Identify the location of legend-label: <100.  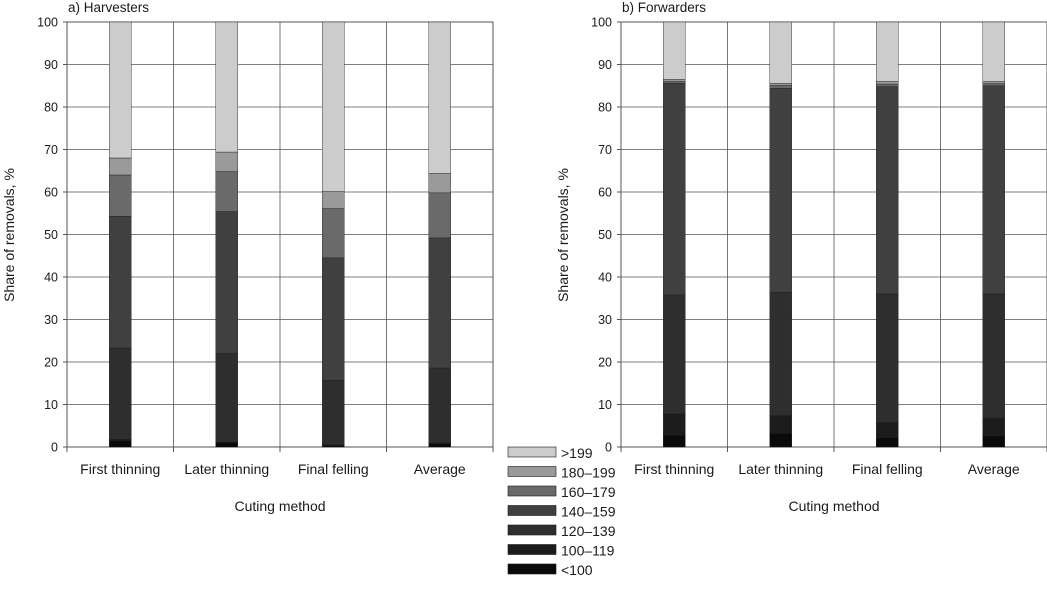
(577, 570).